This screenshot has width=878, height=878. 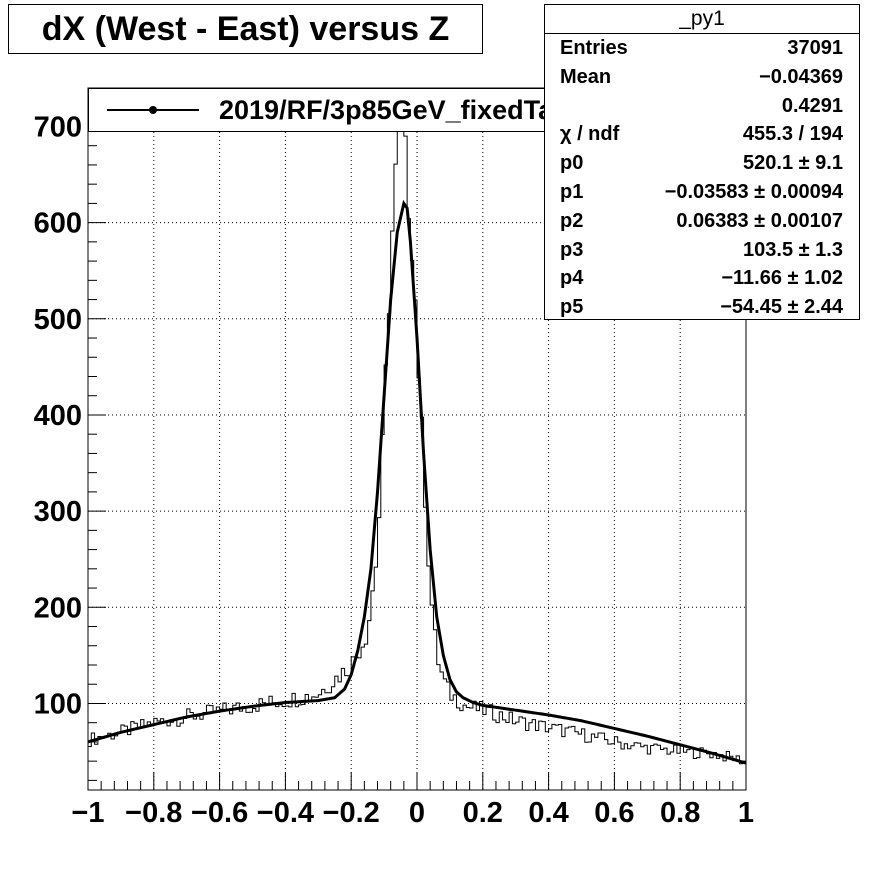 I want to click on stats-name: p0, so click(x=572, y=163).